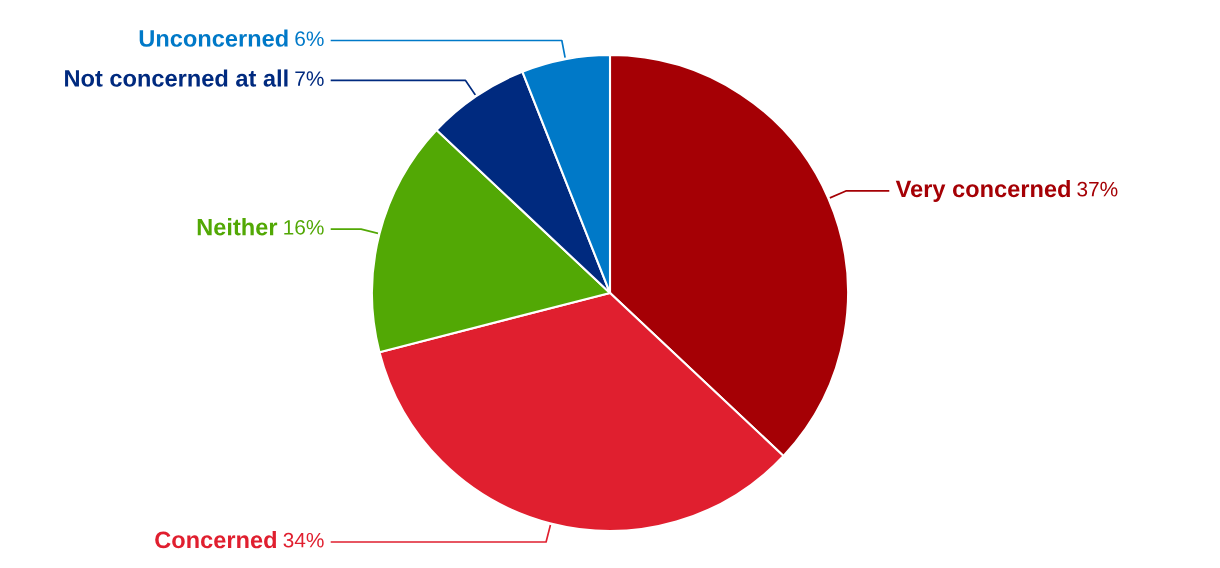  Describe the element at coordinates (304, 227) in the screenshot. I see `data-label: 16%` at that location.